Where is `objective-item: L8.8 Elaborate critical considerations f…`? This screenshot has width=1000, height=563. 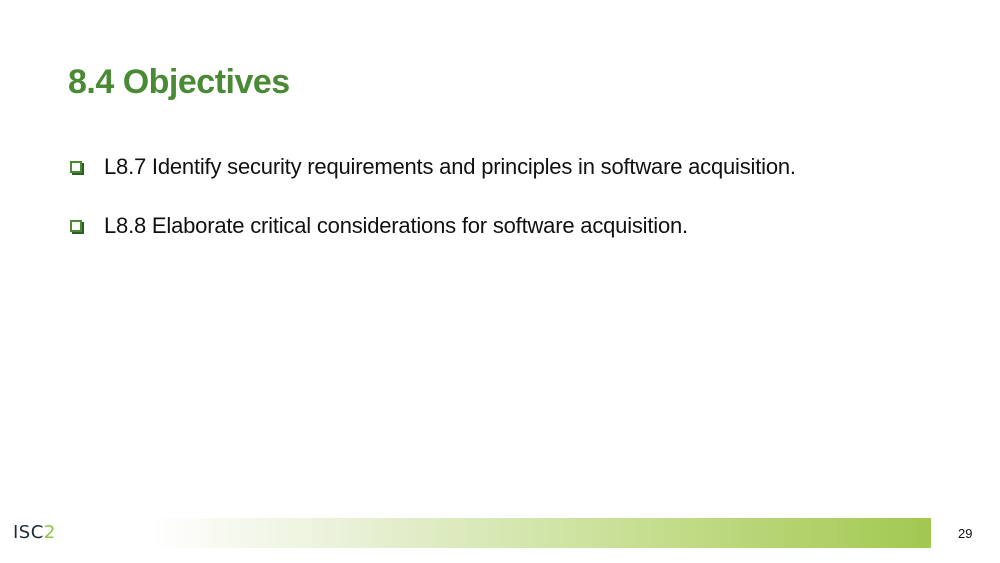 objective-item: L8.8 Elaborate critical considerations f… is located at coordinates (433, 226).